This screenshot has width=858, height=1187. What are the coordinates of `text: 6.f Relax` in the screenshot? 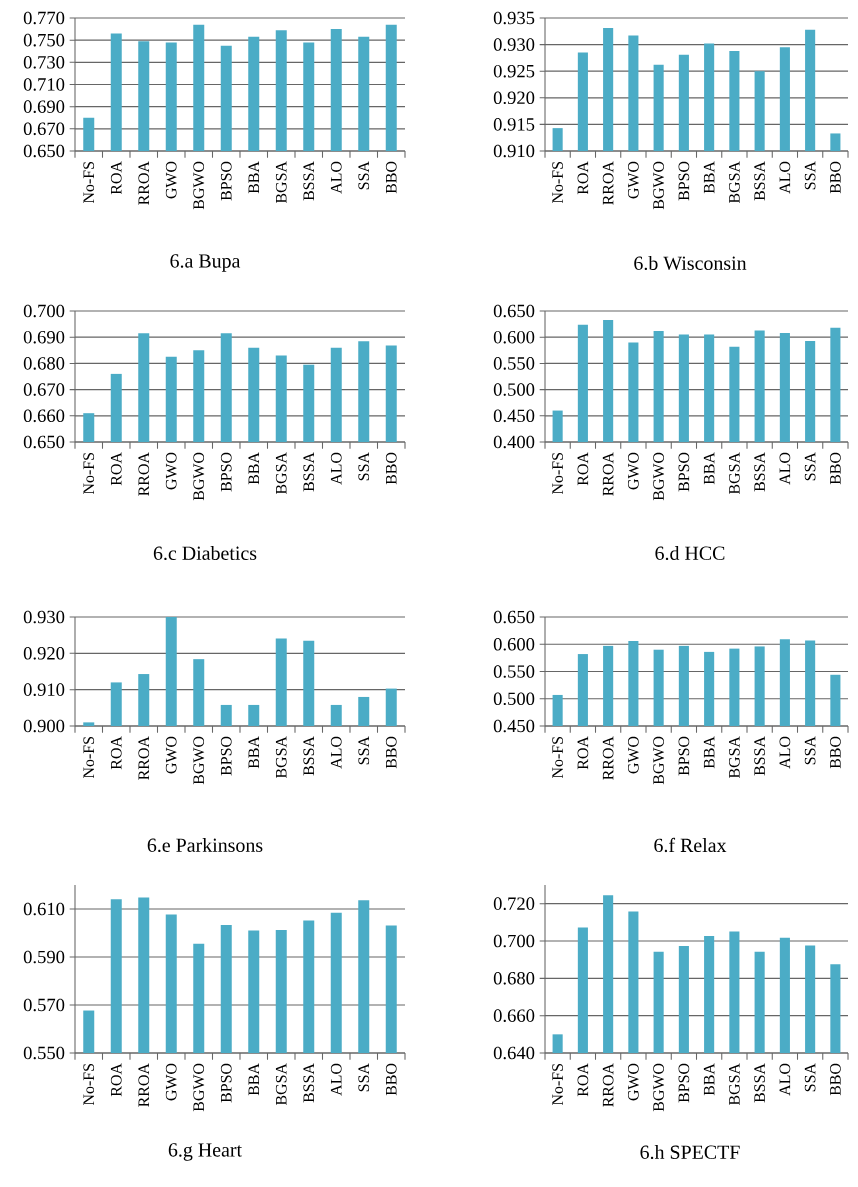 It's located at (690, 845).